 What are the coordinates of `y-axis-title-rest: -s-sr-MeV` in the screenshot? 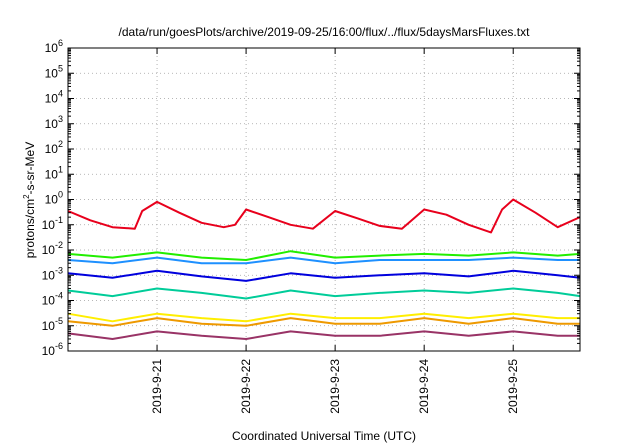 It's located at (30, 168).